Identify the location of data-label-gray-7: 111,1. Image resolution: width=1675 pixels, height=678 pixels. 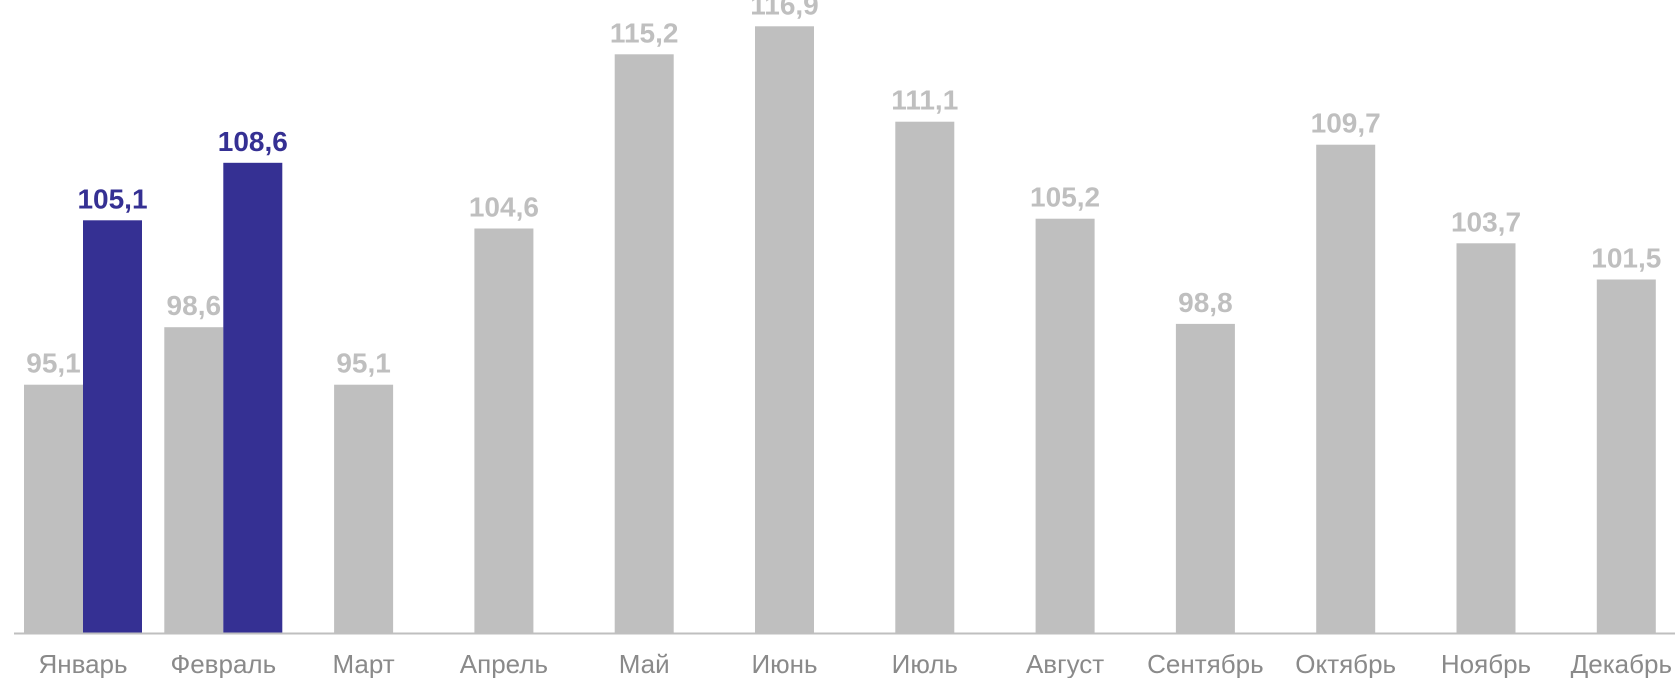
(924, 100).